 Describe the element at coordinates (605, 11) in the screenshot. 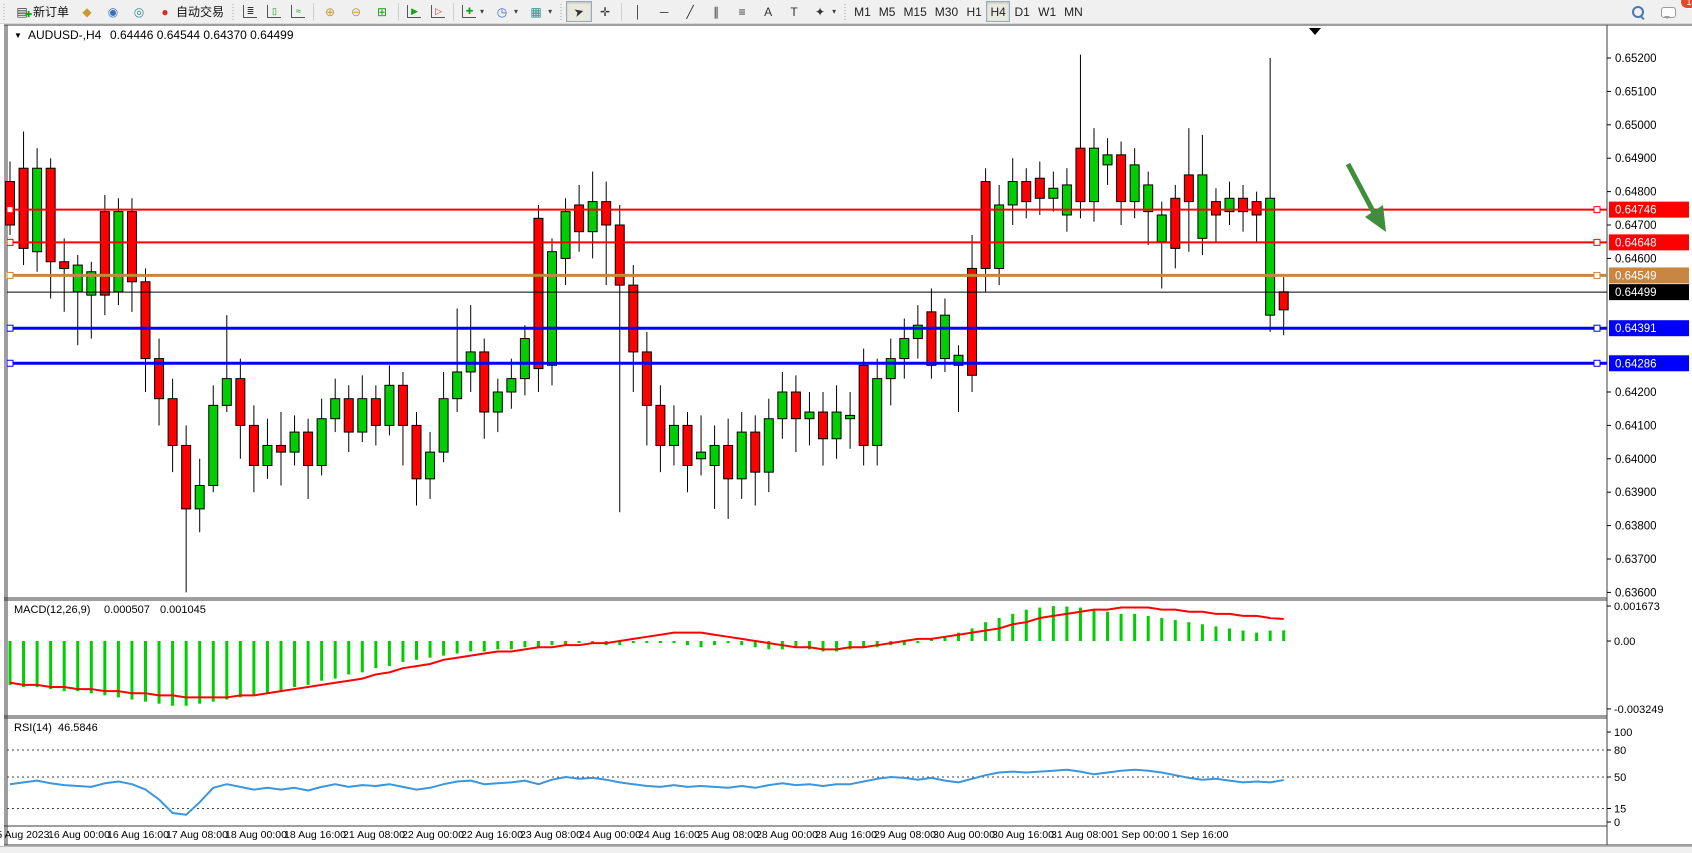

I see `crosshair-button: ✛` at that location.